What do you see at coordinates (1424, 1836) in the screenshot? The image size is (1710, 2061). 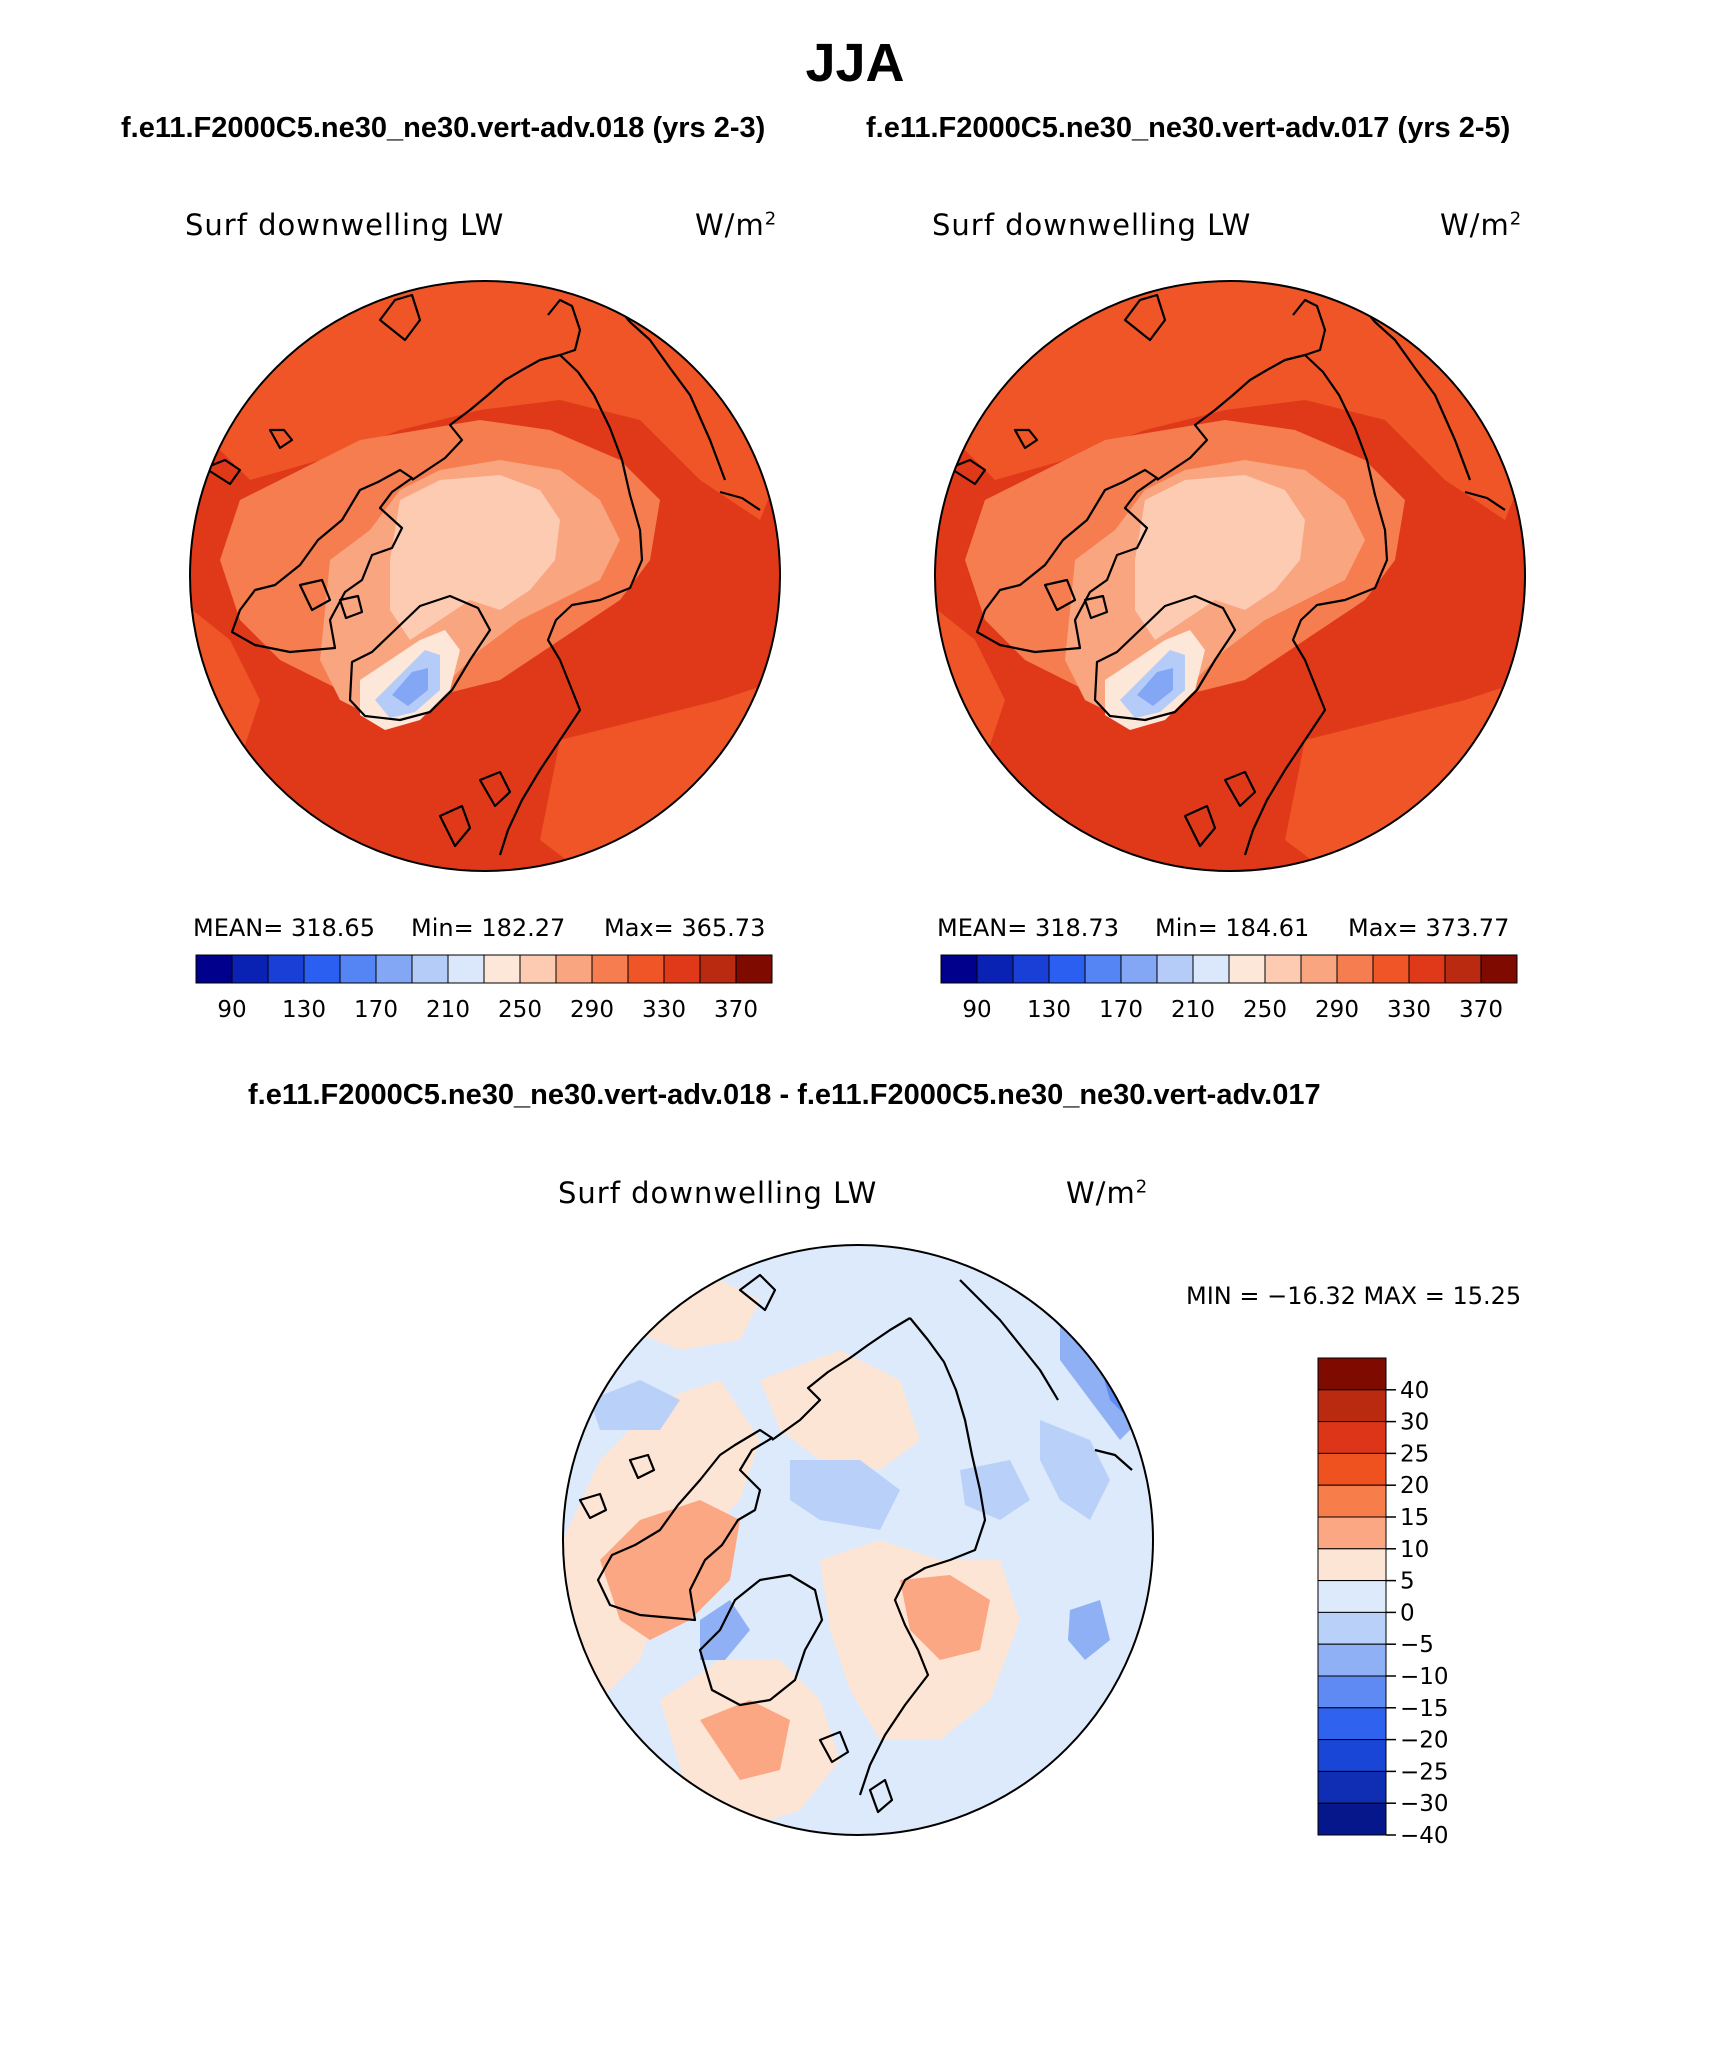 I see `colorbar3-tick-label: −40` at bounding box center [1424, 1836].